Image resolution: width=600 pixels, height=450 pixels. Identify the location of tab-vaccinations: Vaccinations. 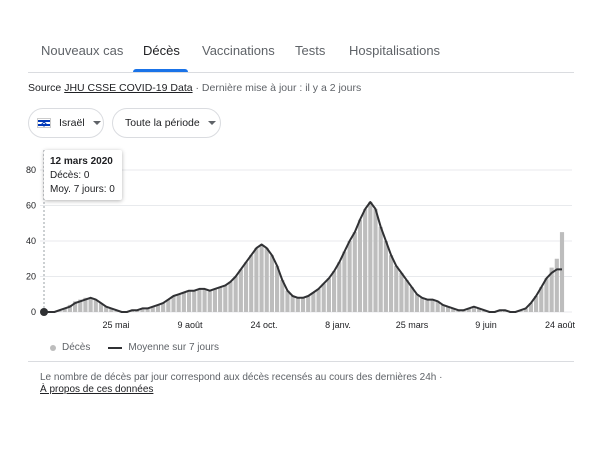
(238, 50).